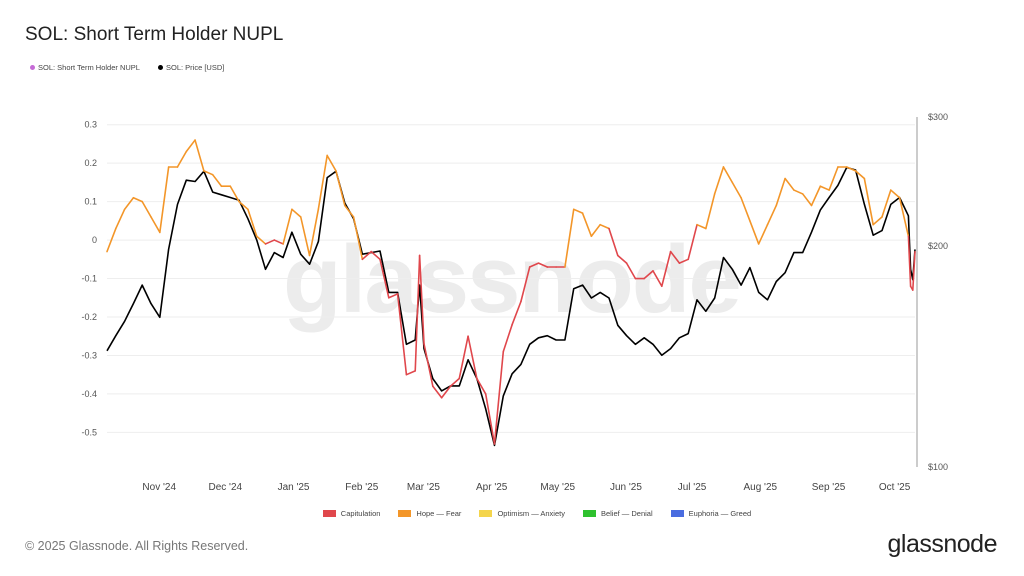 The image size is (1024, 576). I want to click on zone-swatch, so click(486, 513).